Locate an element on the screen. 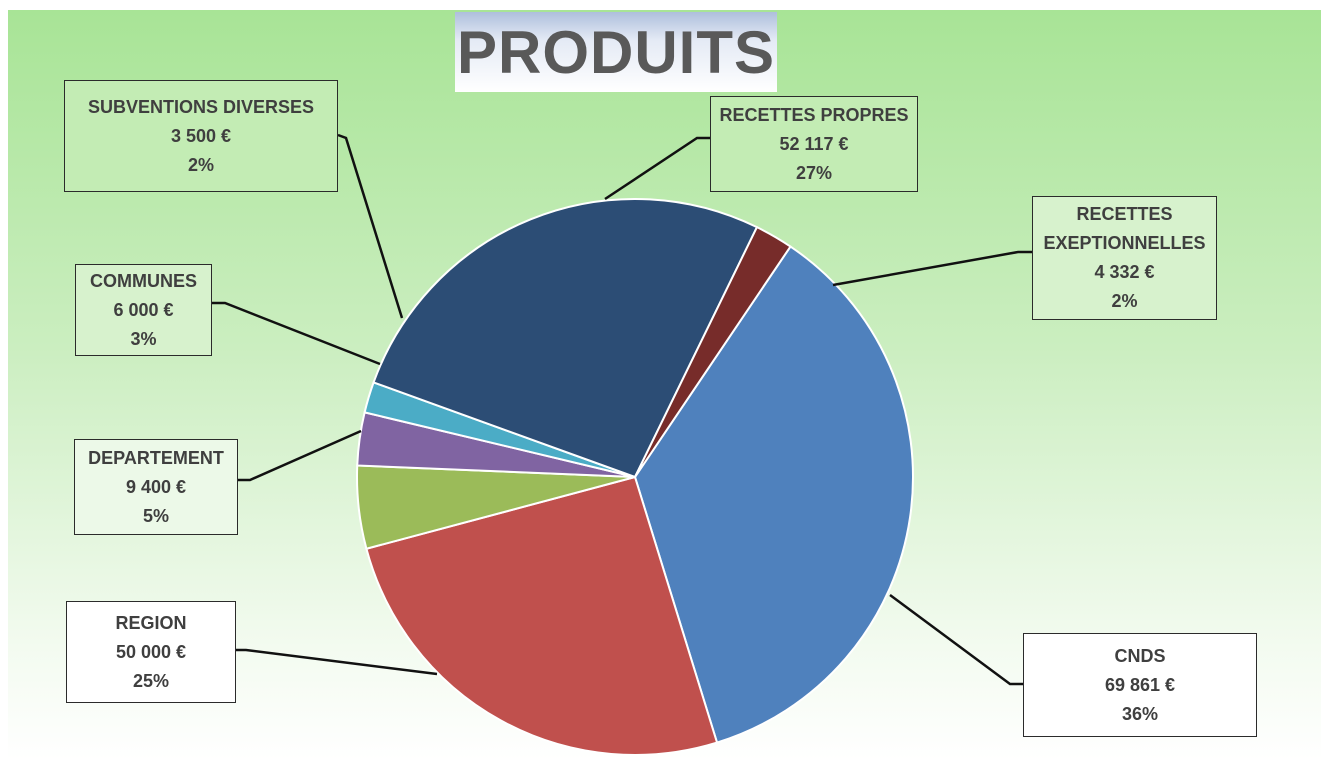 The height and width of the screenshot is (760, 1321). label-value: 52 117 € is located at coordinates (814, 143).